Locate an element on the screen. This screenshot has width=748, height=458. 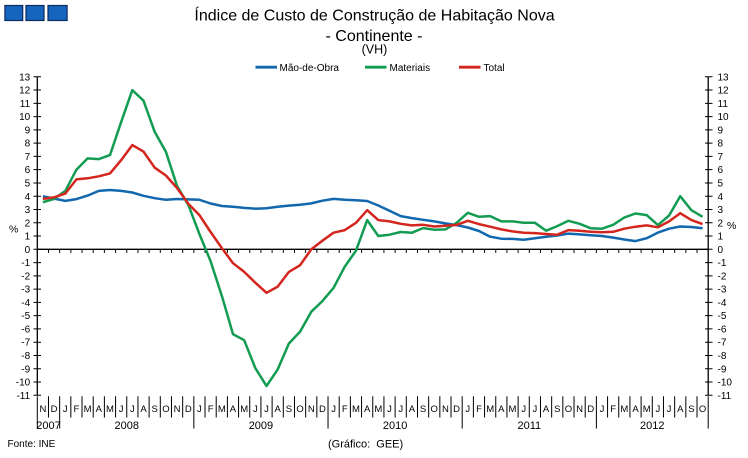
svg-text: -8 is located at coordinates (722, 356).